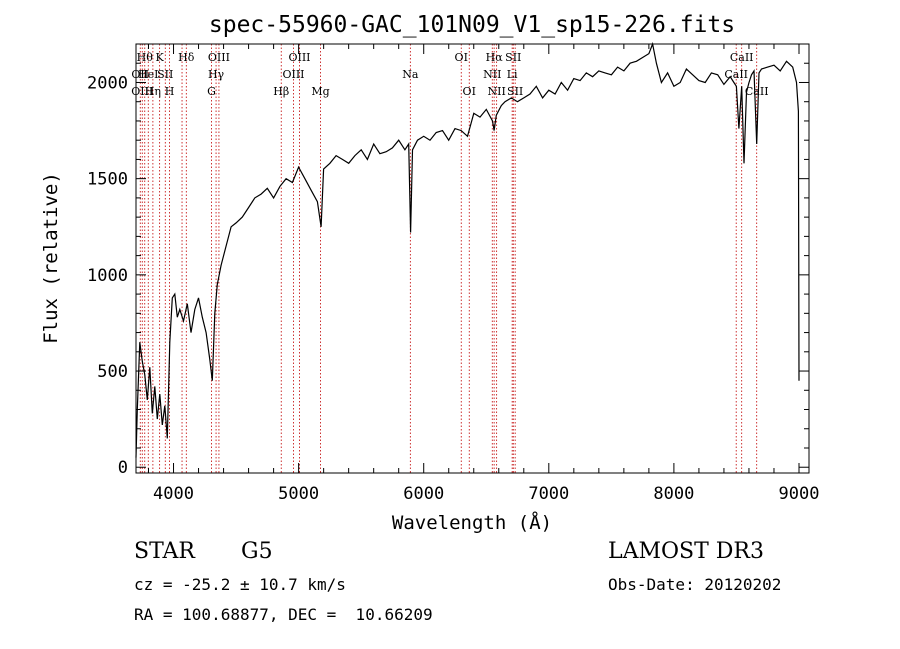 This screenshot has width=900, height=649. I want to click on spectral-line-label: Hθ, so click(145, 57).